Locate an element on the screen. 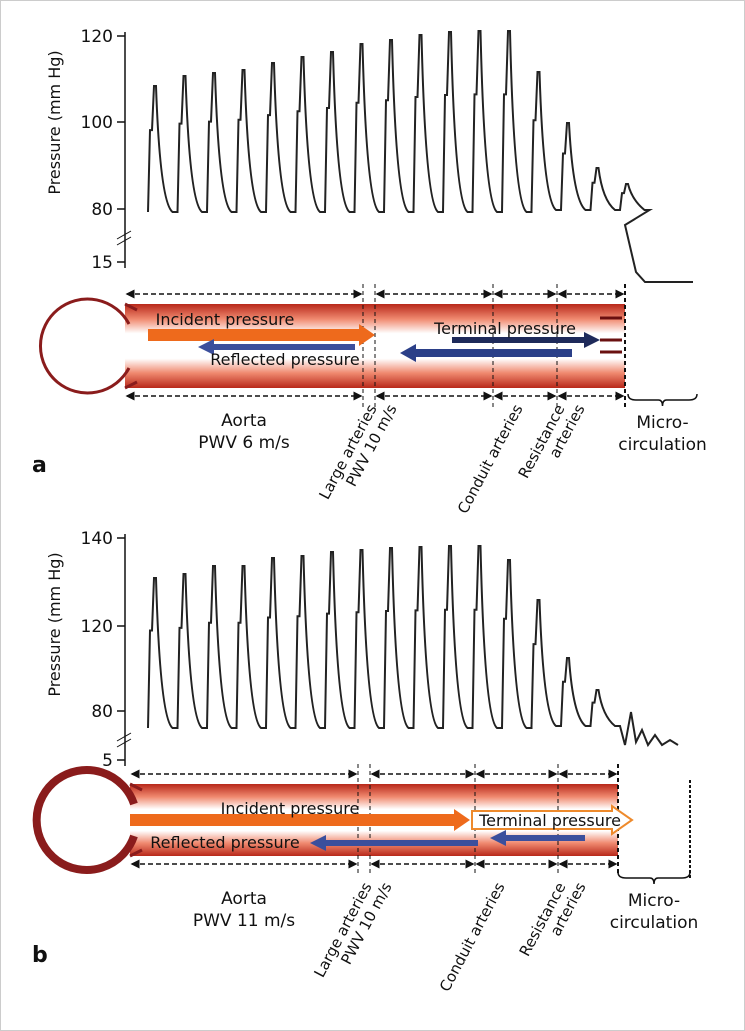 This screenshot has height=1031, width=745. pressure-waveform is located at coordinates (413, 646).